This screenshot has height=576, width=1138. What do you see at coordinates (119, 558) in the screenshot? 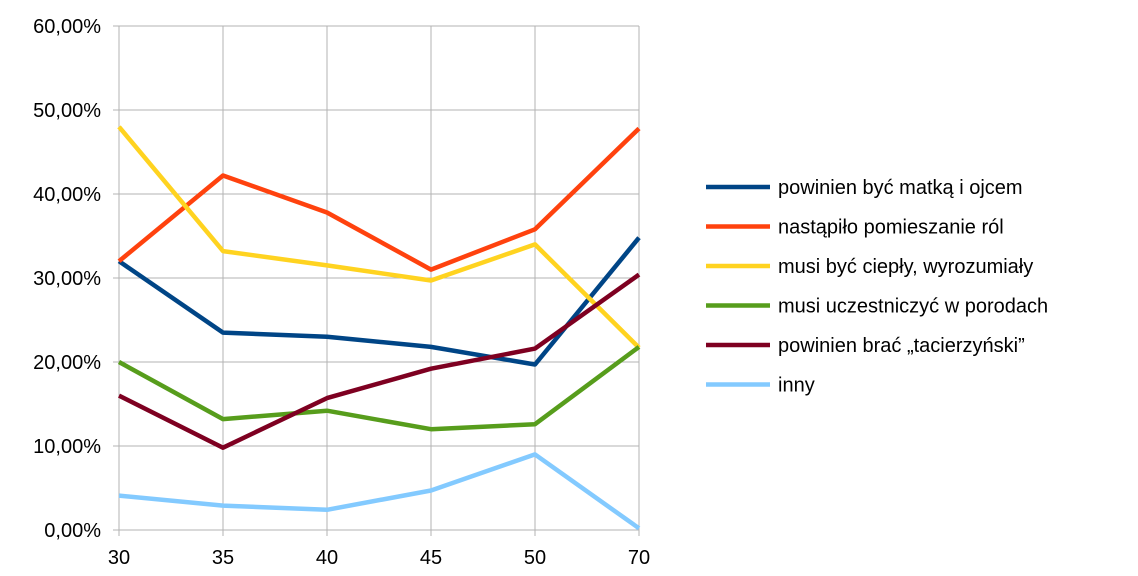
I see `x-tick-label: 30` at bounding box center [119, 558].